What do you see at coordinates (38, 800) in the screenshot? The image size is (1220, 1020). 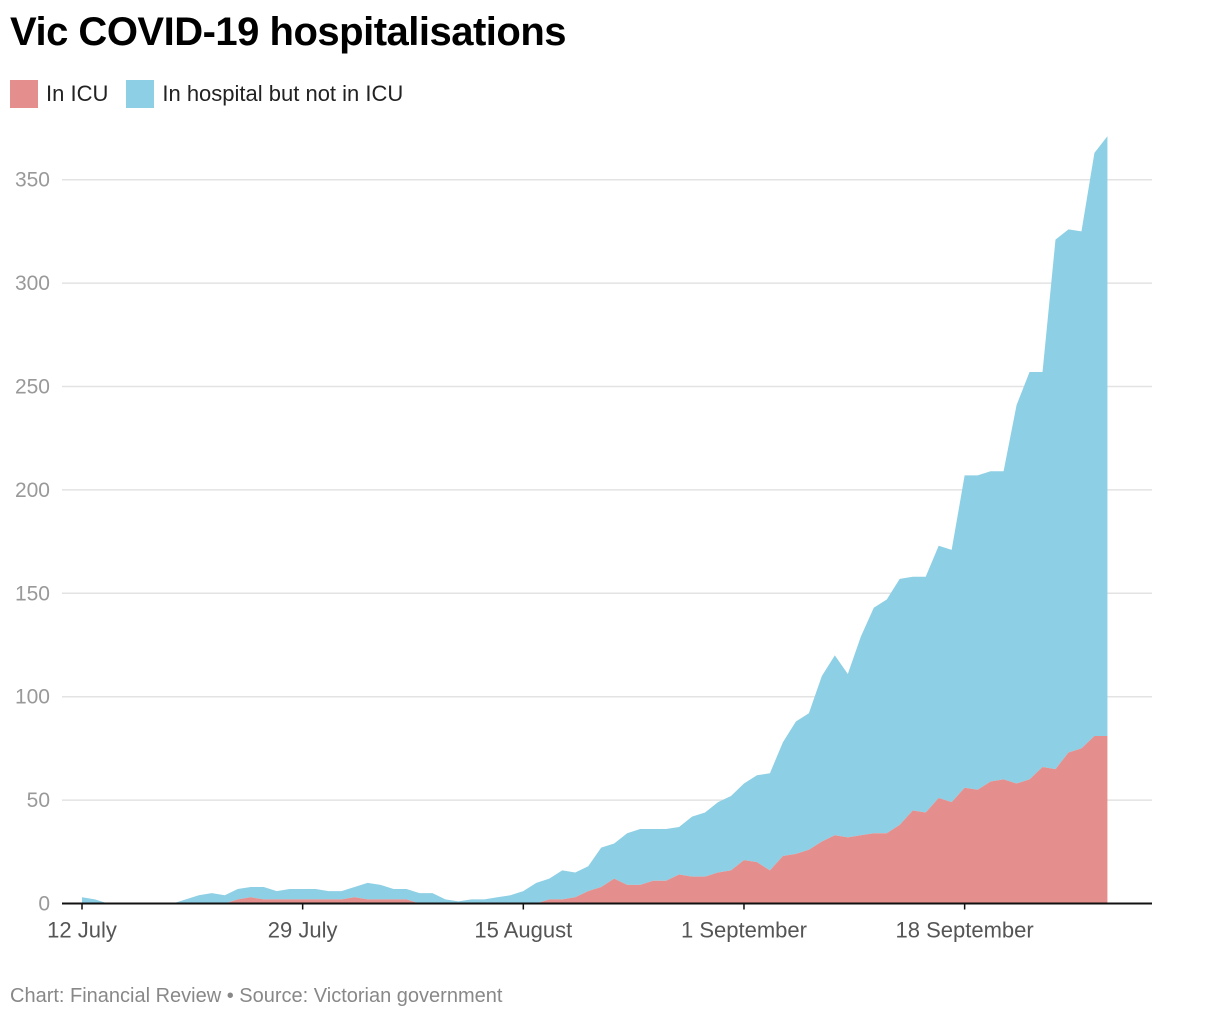 I see `y-tick-label-50: 50` at bounding box center [38, 800].